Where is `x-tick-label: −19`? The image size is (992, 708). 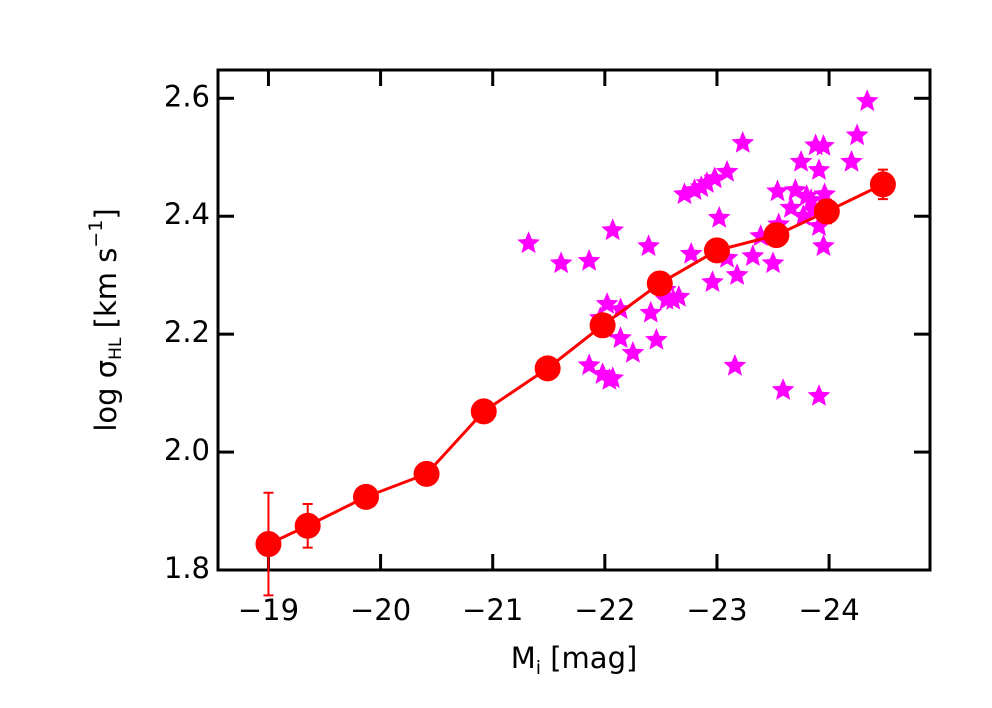
x-tick-label: −19 is located at coordinates (268, 610).